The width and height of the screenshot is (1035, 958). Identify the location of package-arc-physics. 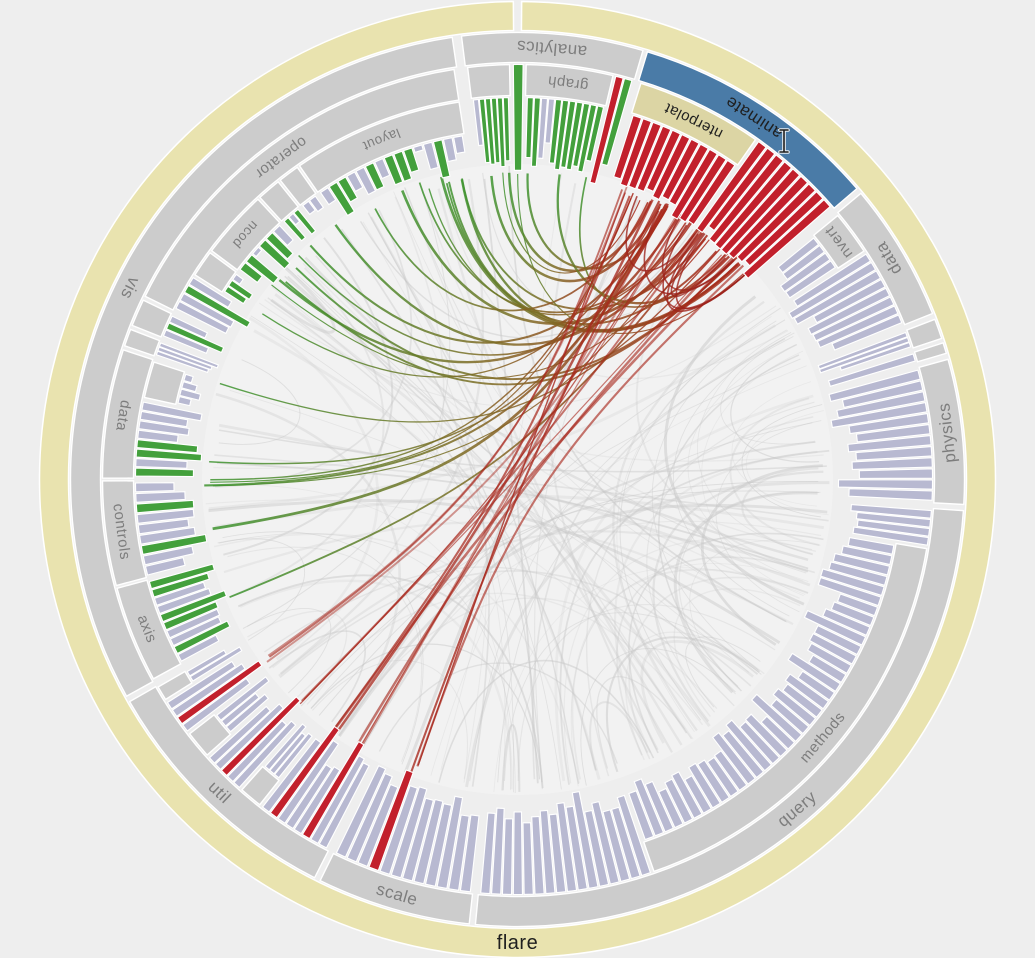
(942, 432).